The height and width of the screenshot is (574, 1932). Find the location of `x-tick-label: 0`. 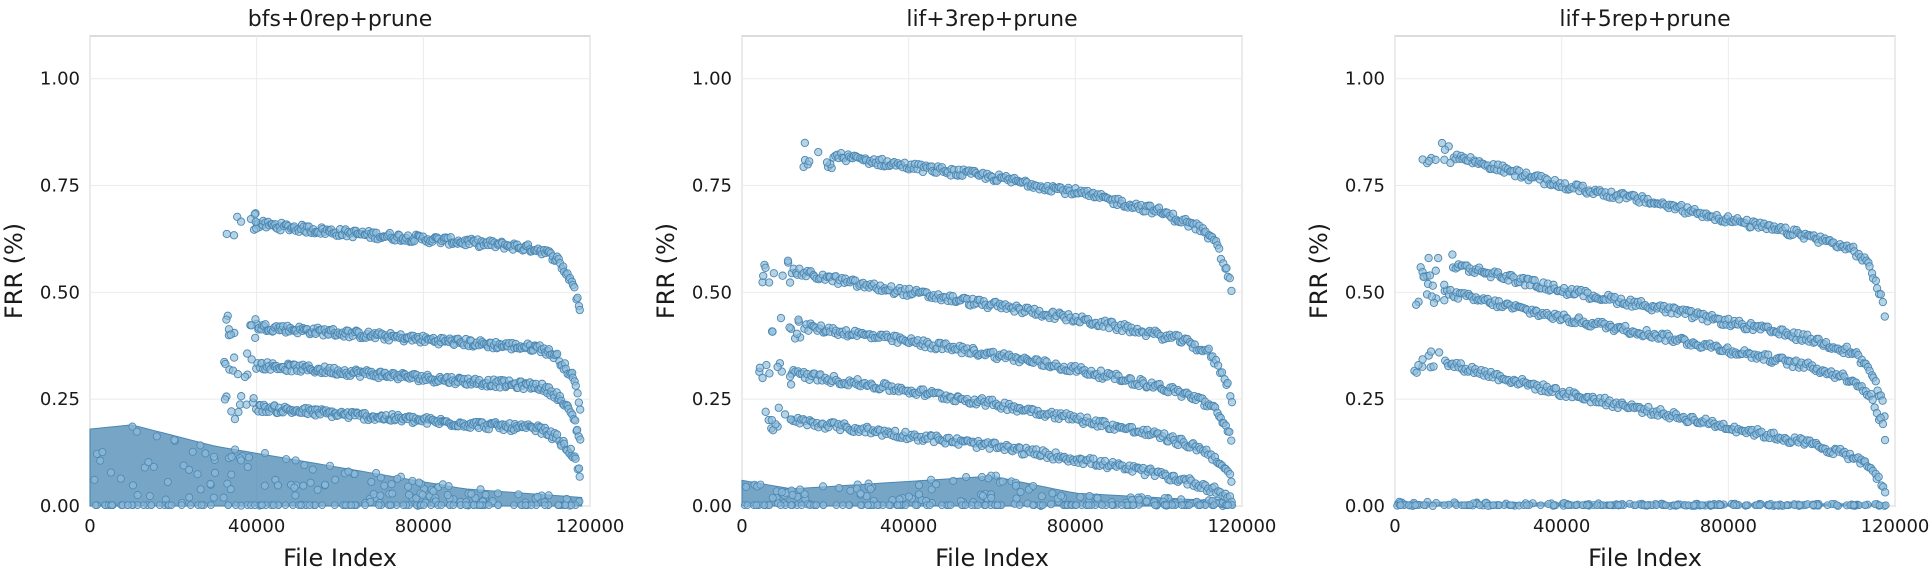

x-tick-label: 0 is located at coordinates (1394, 526).